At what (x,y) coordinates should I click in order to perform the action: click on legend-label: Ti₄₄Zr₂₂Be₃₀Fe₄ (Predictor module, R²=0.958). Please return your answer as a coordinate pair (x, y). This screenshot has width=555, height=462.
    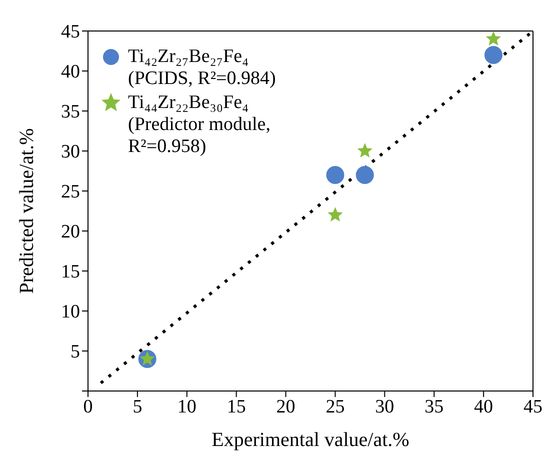
    Looking at the image, I should click on (199, 125).